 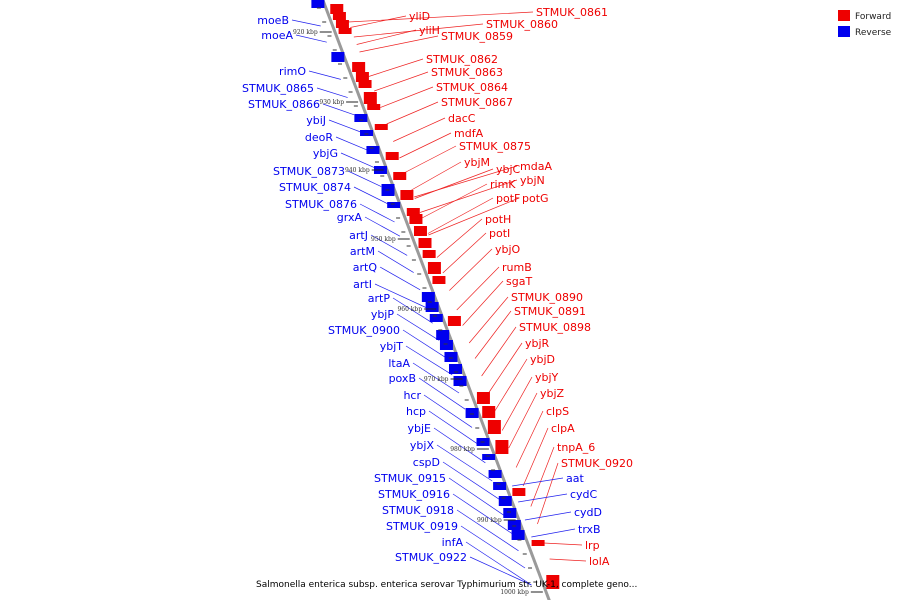 I want to click on legend: Forward Reverse, so click(x=865, y=24).